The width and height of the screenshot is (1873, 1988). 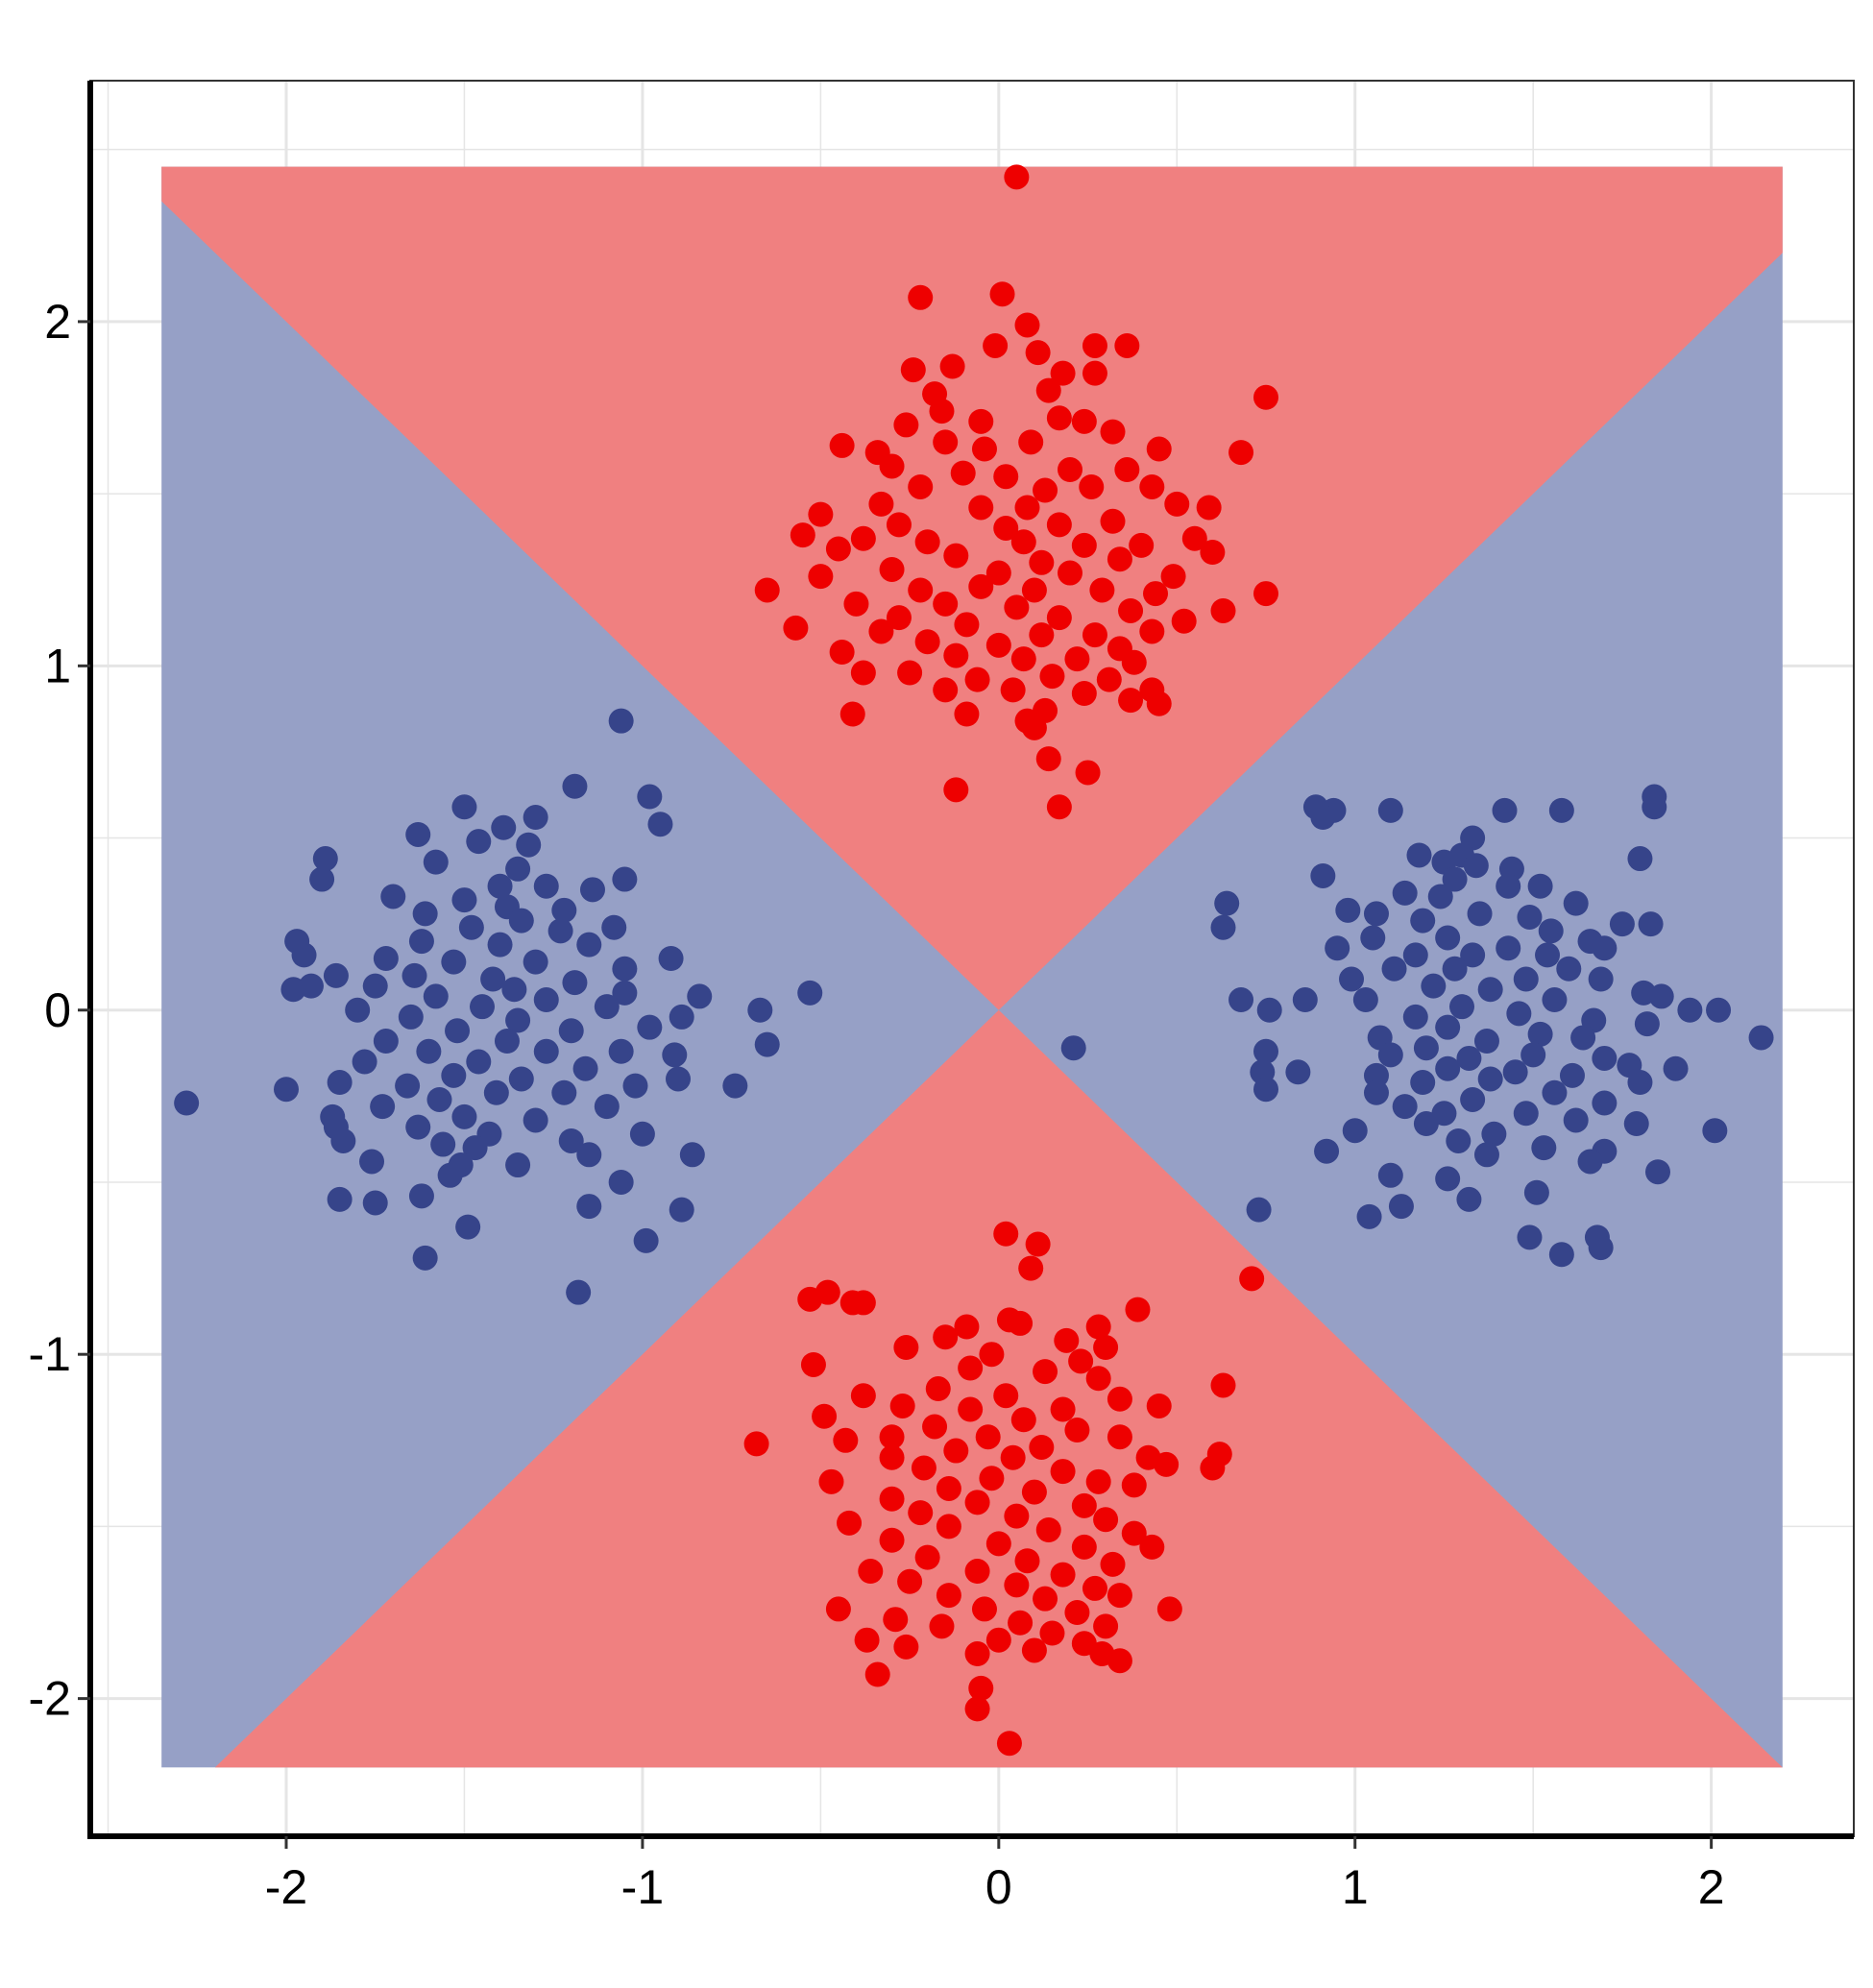 What do you see at coordinates (59, 1010) in the screenshot?
I see `y-axis-ticks: -2 -1 0 1 2` at bounding box center [59, 1010].